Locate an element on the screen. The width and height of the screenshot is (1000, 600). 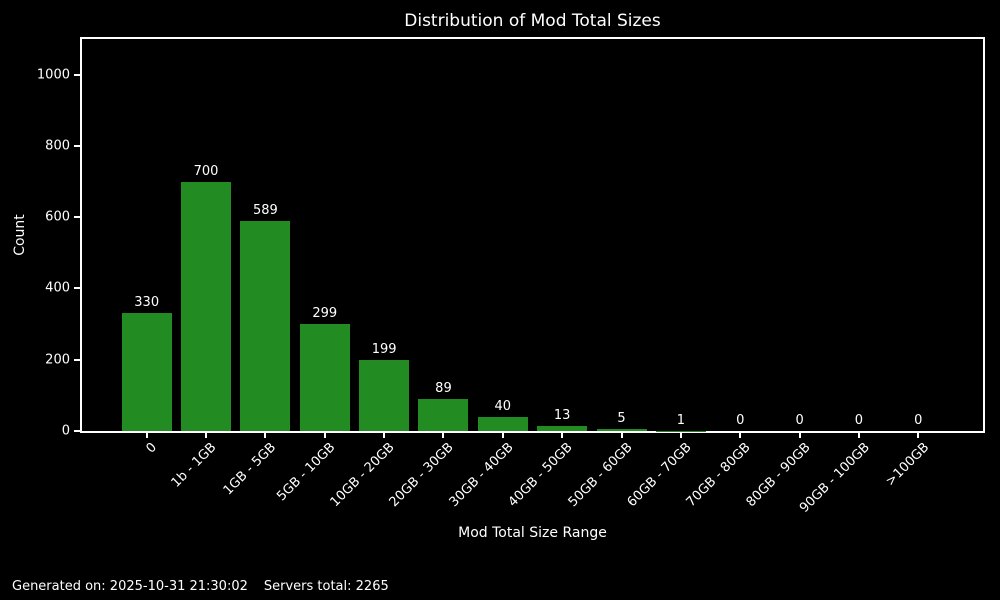
bar-value-label-8: 5 is located at coordinates (621, 419).